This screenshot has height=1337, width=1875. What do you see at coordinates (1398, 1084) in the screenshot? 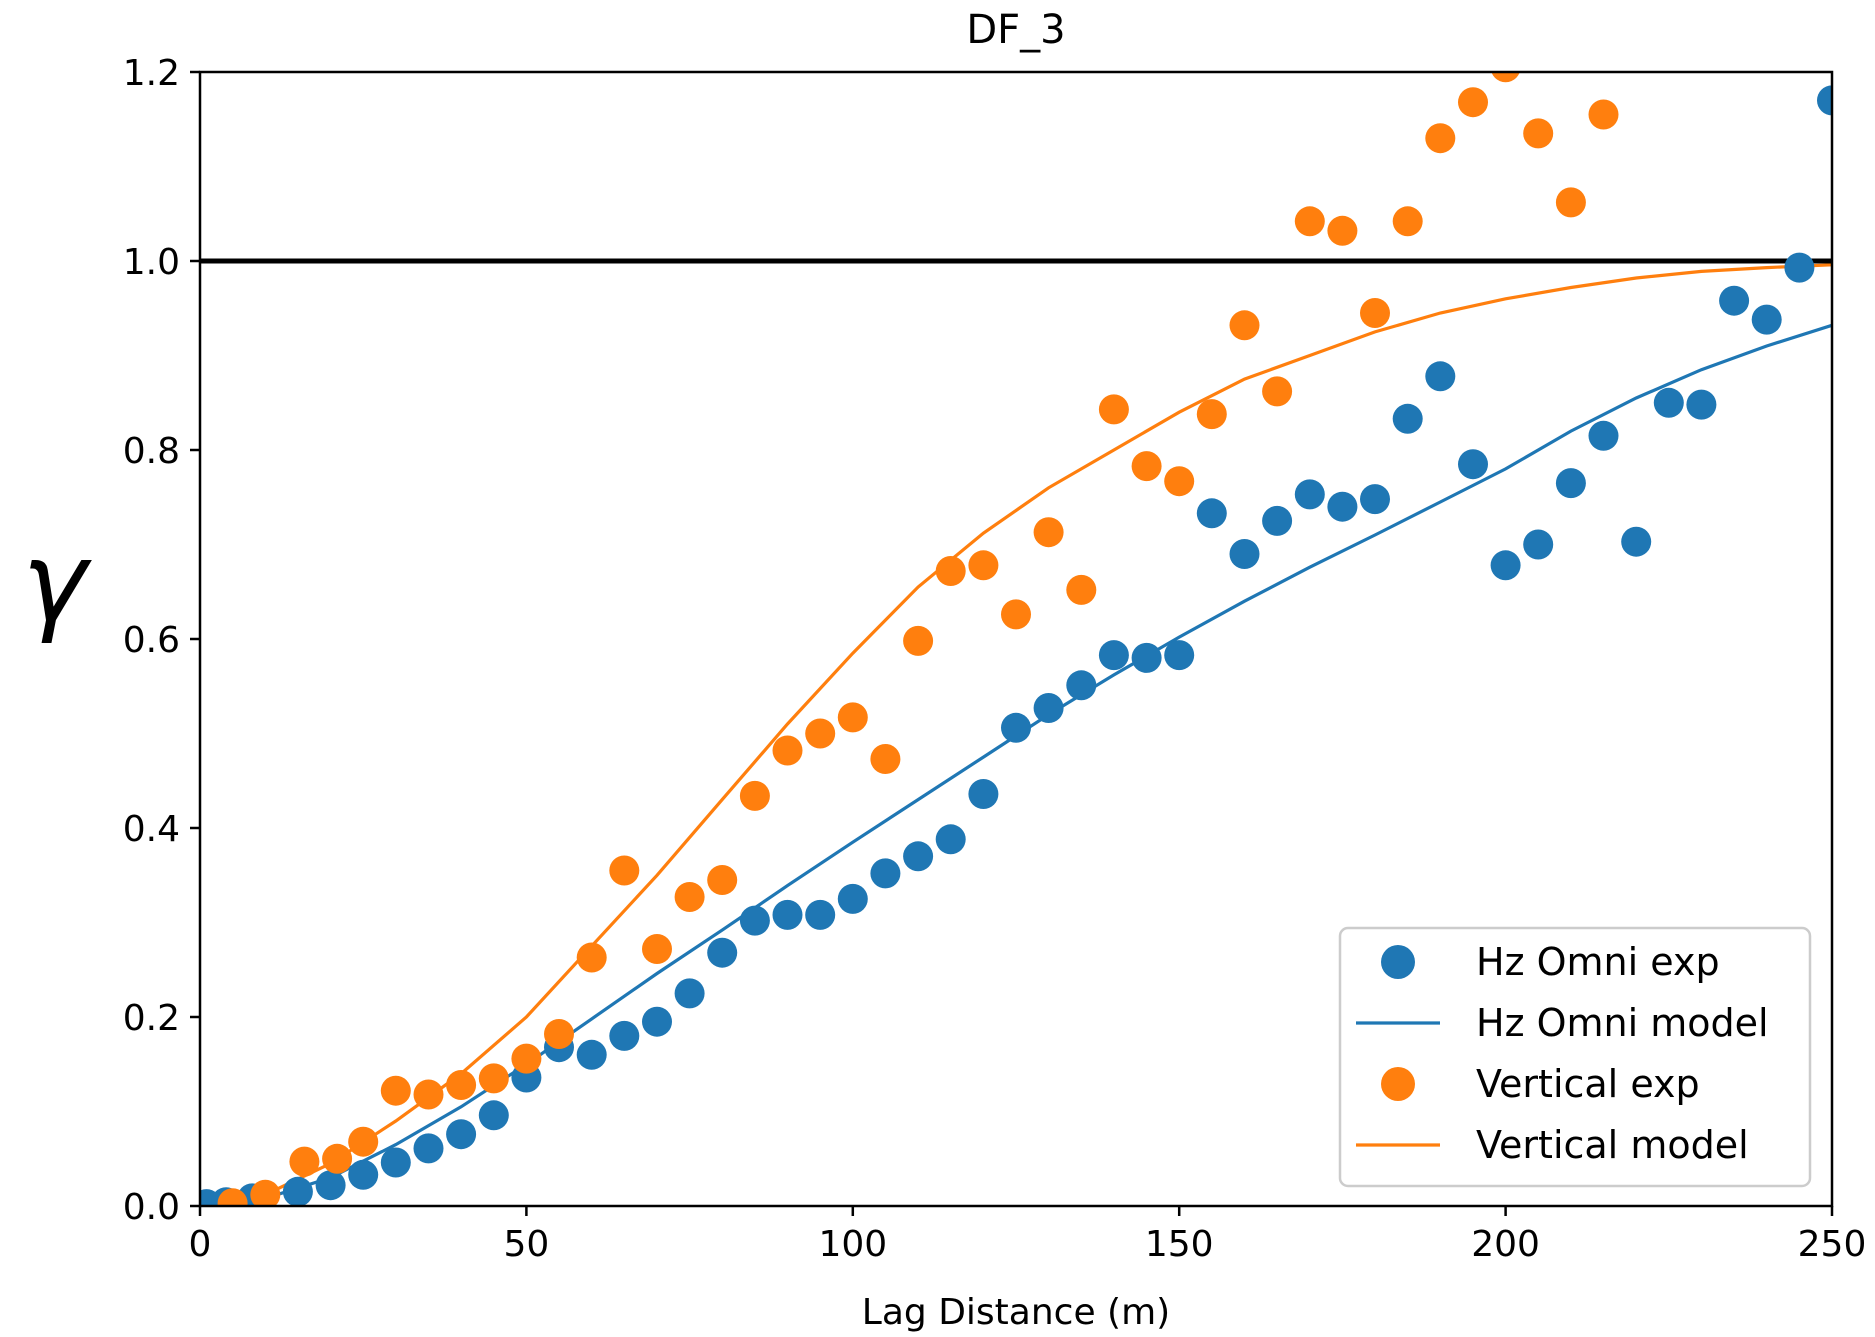
I see `legend-marker-vertical-exp` at bounding box center [1398, 1084].